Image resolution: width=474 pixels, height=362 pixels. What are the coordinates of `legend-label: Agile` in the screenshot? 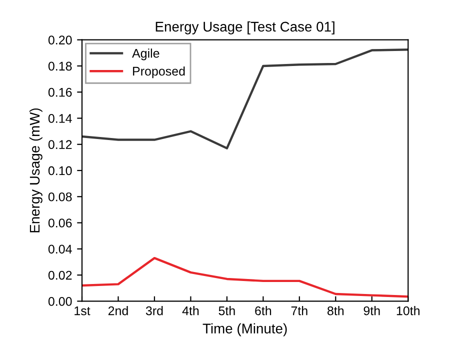 It's located at (146, 54).